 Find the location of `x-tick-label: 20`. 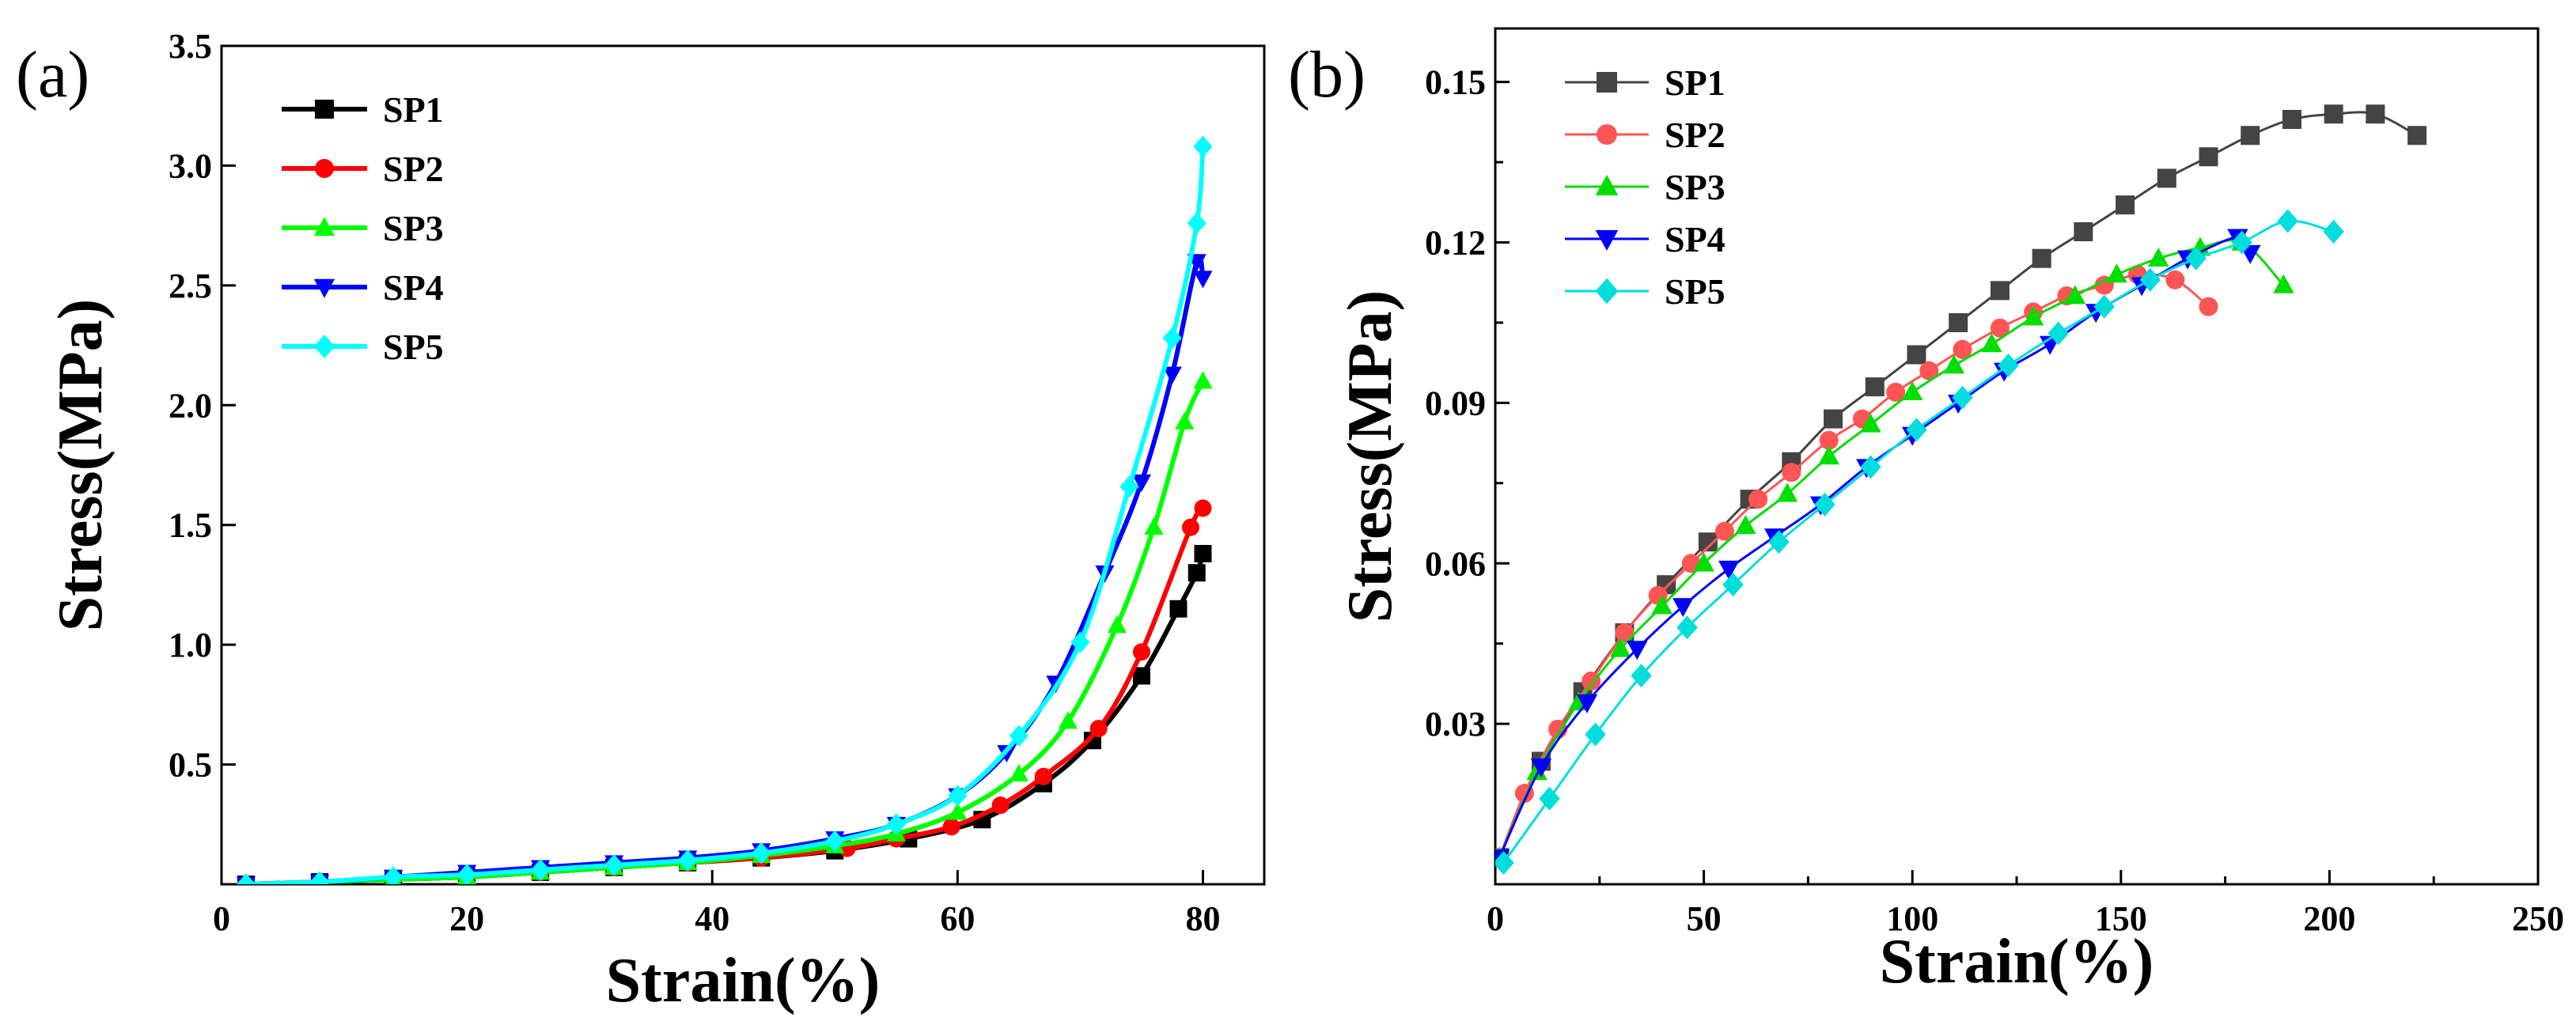

x-tick-label: 20 is located at coordinates (466, 918).